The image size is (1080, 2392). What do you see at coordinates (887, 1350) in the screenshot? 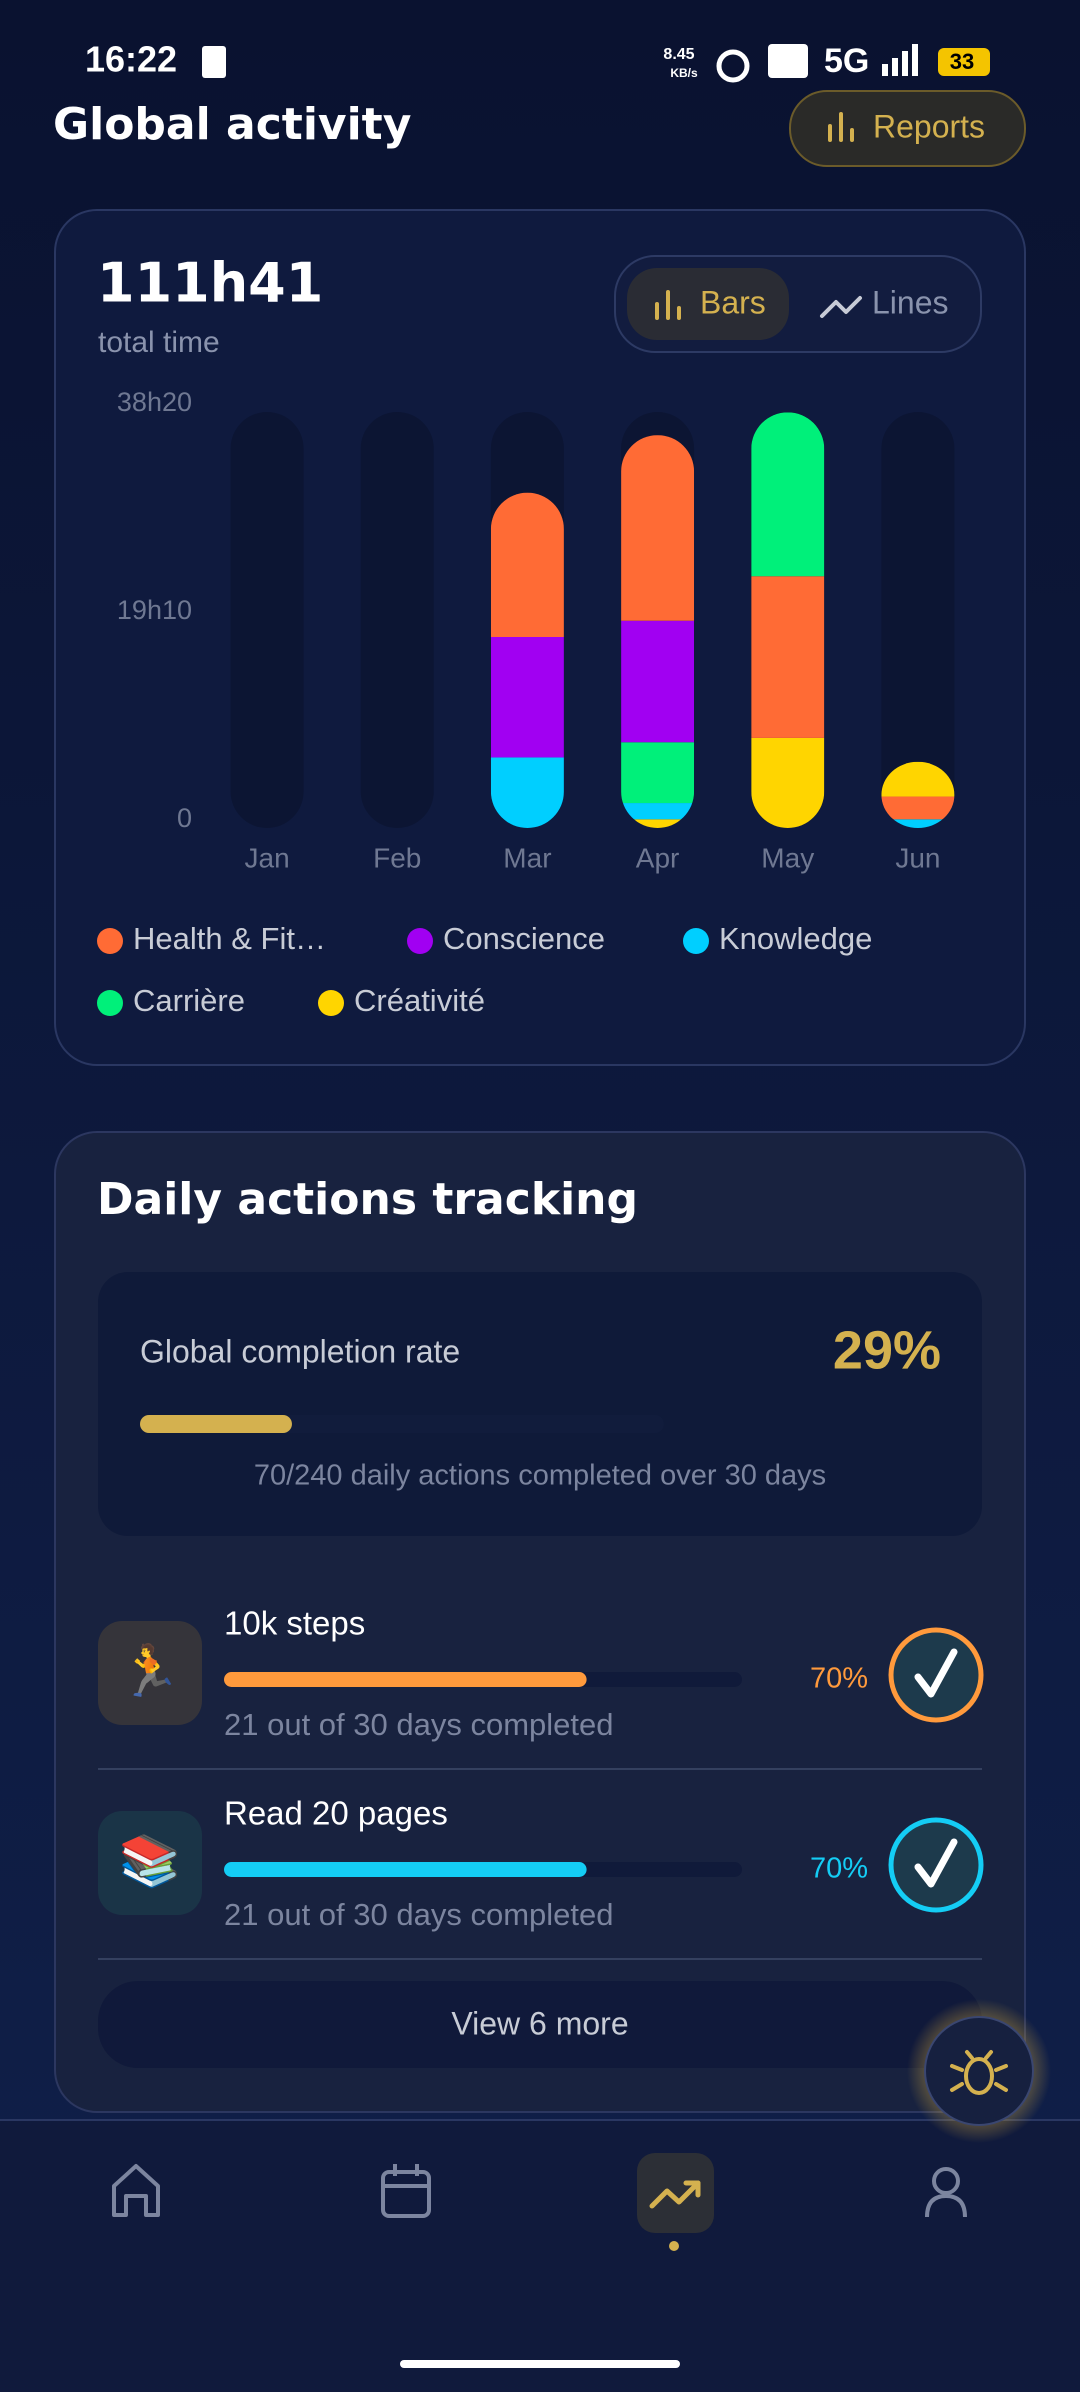
I see `completion-rate: 29%` at bounding box center [887, 1350].